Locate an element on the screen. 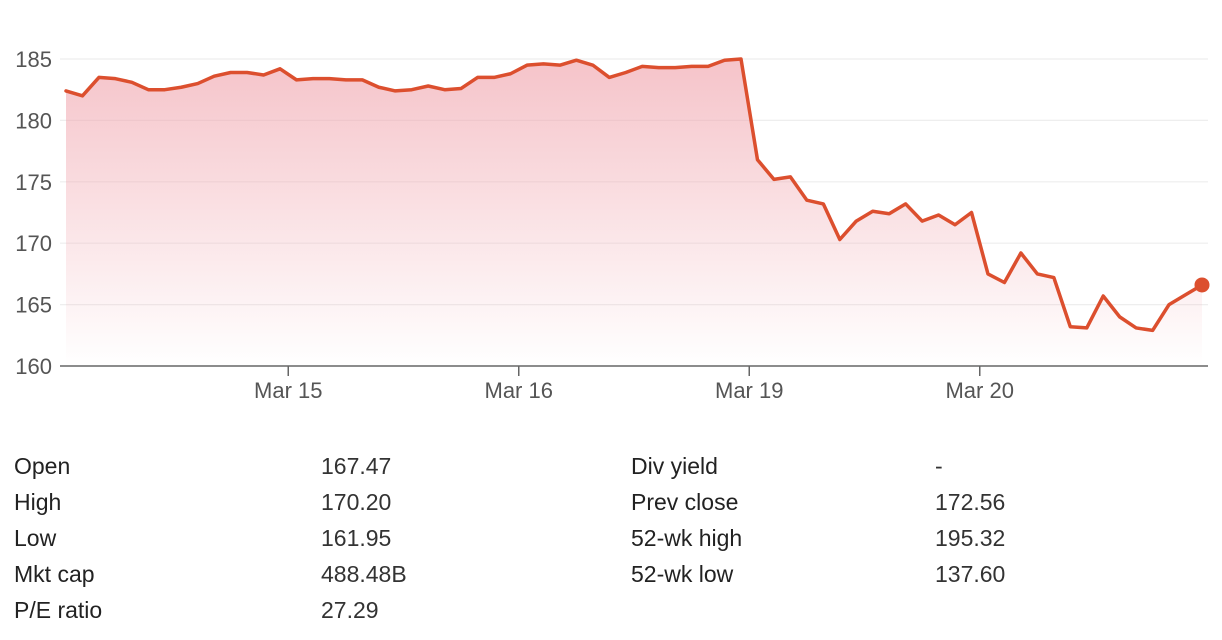 The image size is (1222, 640). stat-value-52wk-low: 137.60 is located at coordinates (970, 574).